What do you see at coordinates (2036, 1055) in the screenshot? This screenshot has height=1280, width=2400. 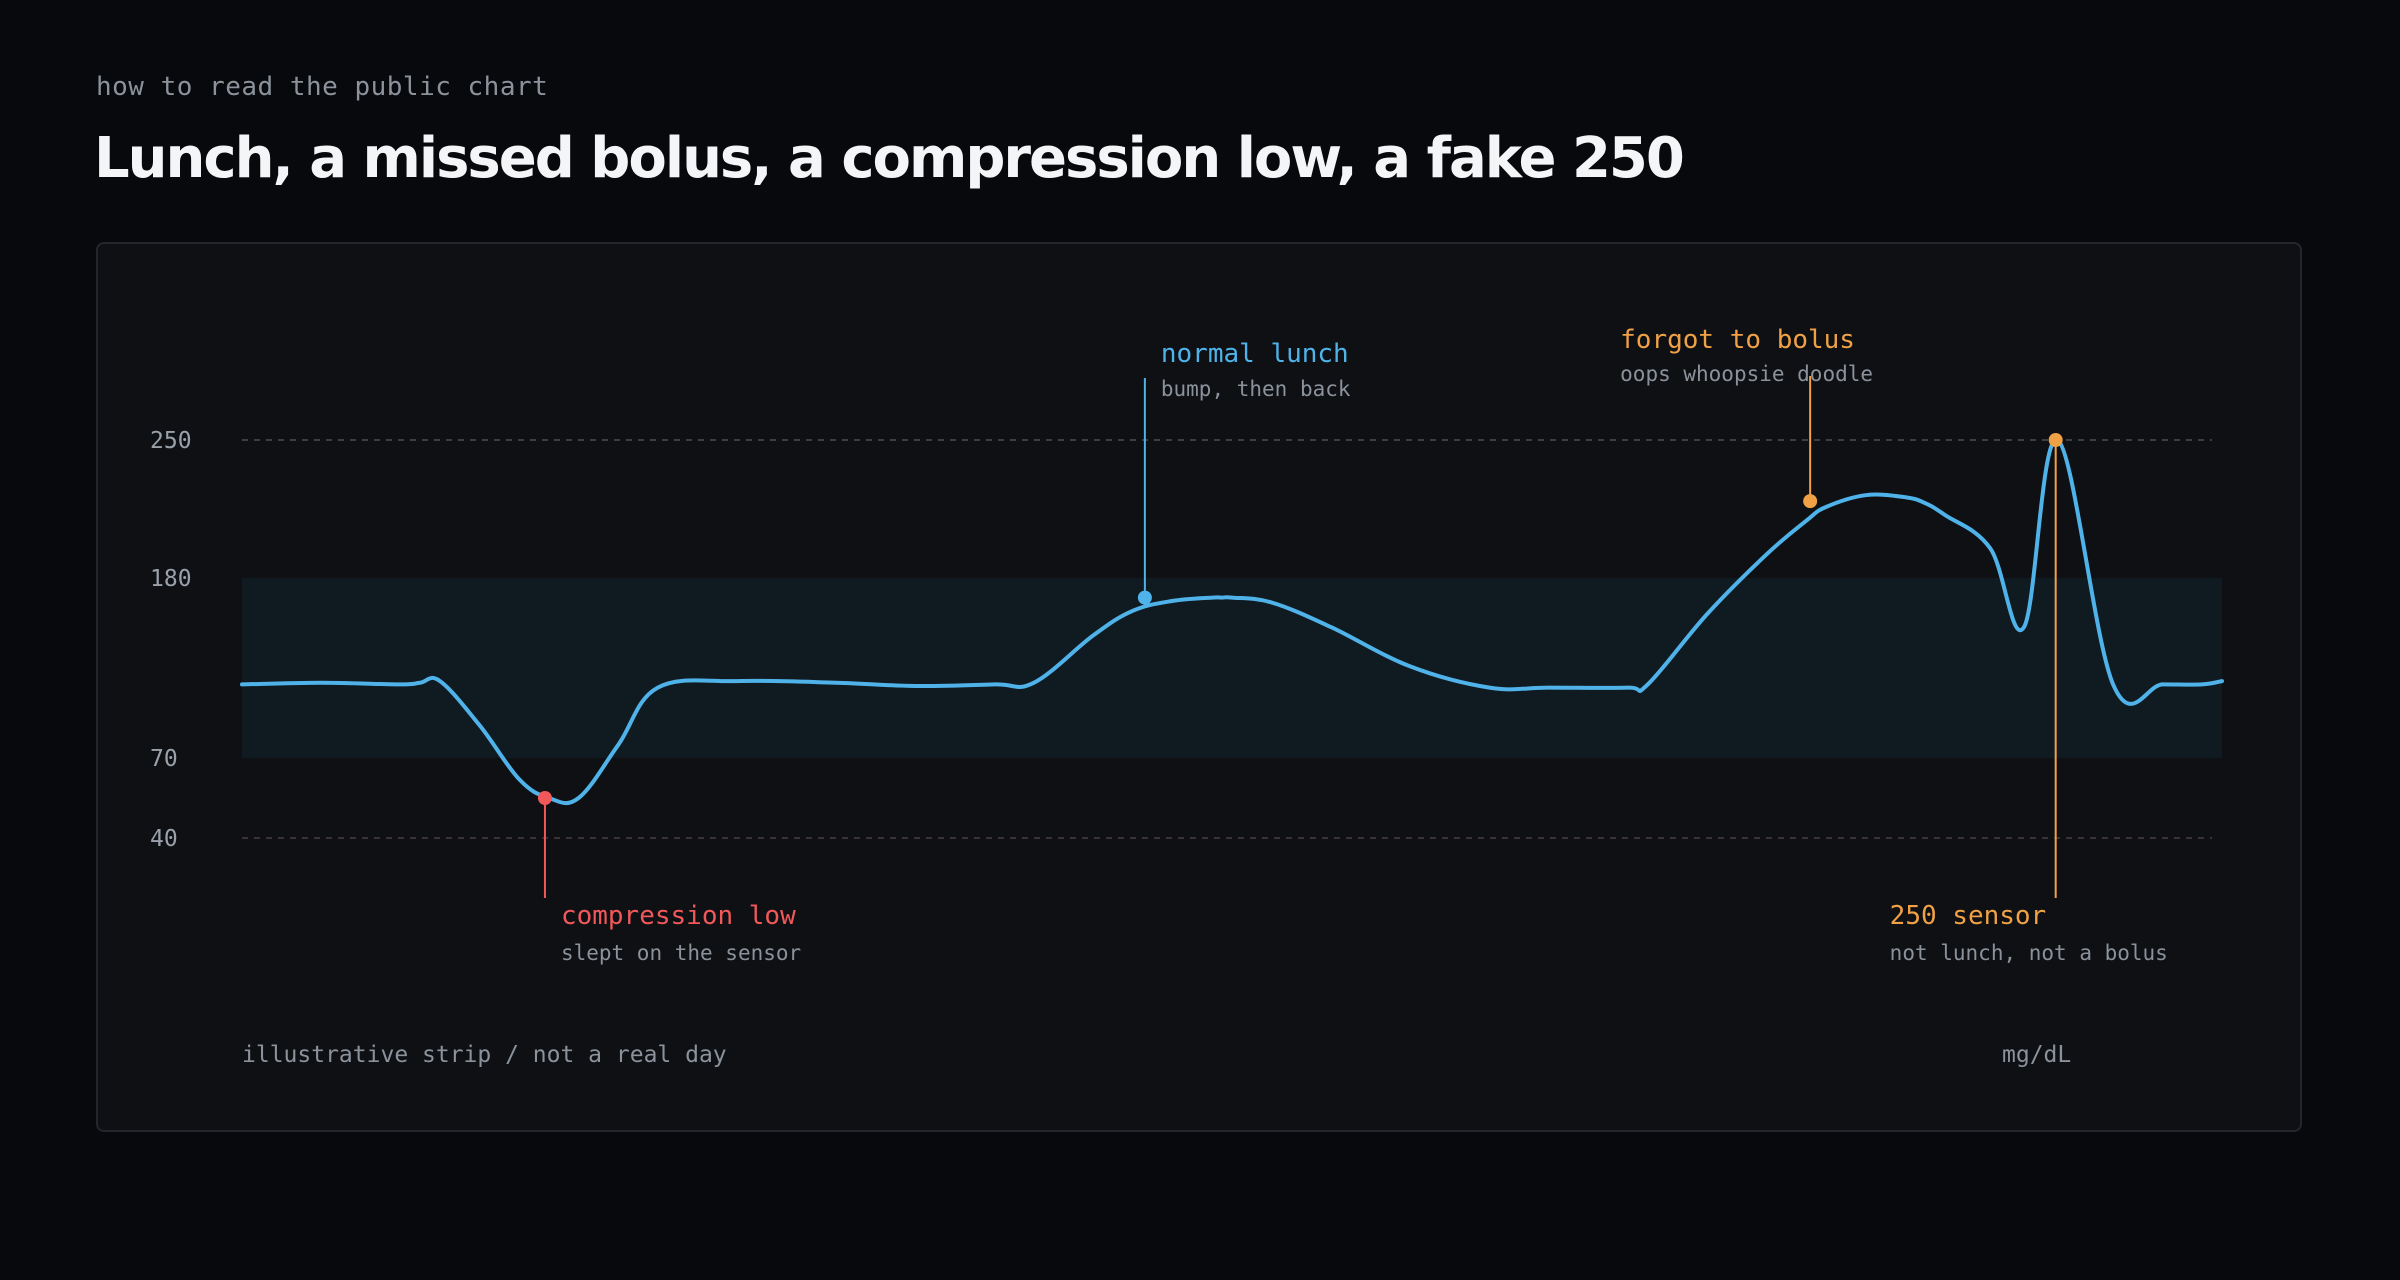 I see `unit-label: mg/dL` at bounding box center [2036, 1055].